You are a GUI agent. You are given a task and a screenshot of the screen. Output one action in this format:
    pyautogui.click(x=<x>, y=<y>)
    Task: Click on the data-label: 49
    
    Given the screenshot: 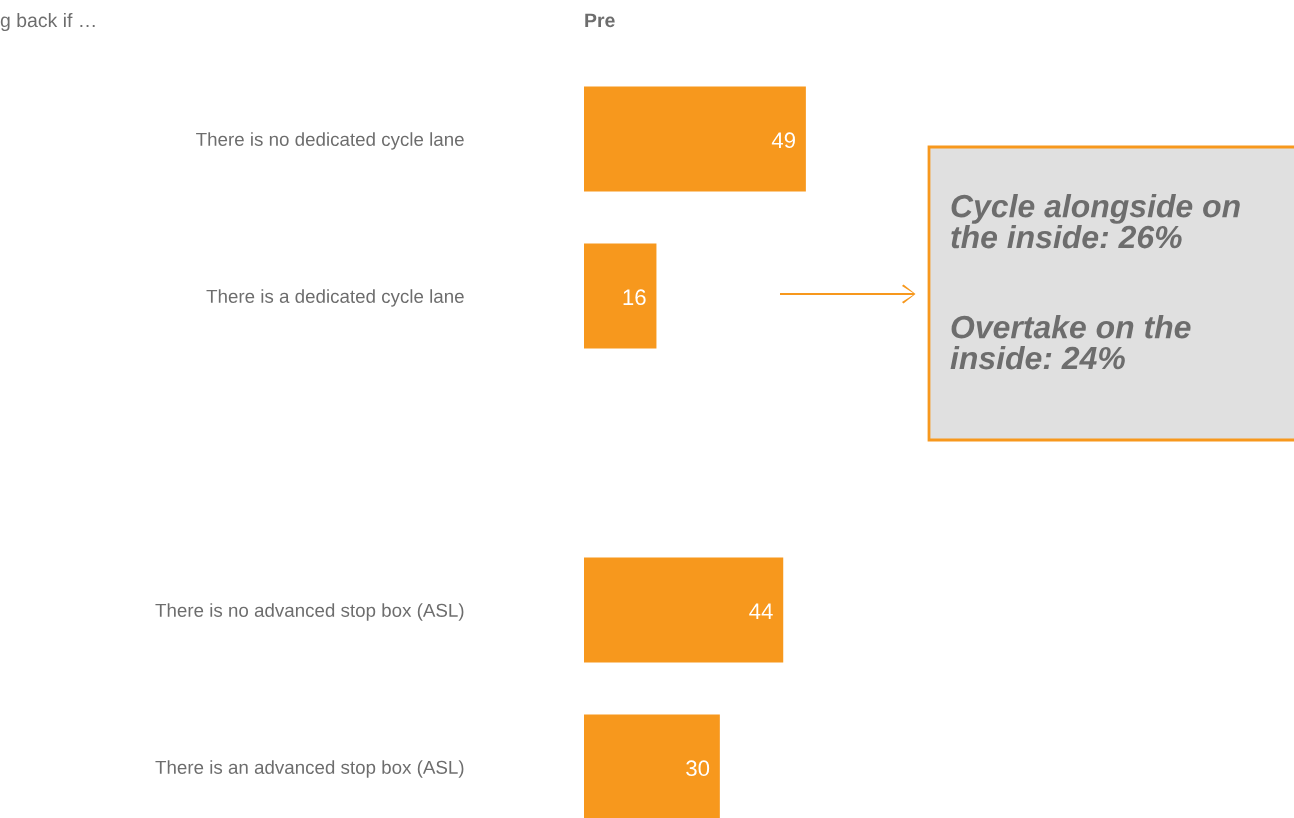 What is the action you would take?
    pyautogui.click(x=783, y=140)
    